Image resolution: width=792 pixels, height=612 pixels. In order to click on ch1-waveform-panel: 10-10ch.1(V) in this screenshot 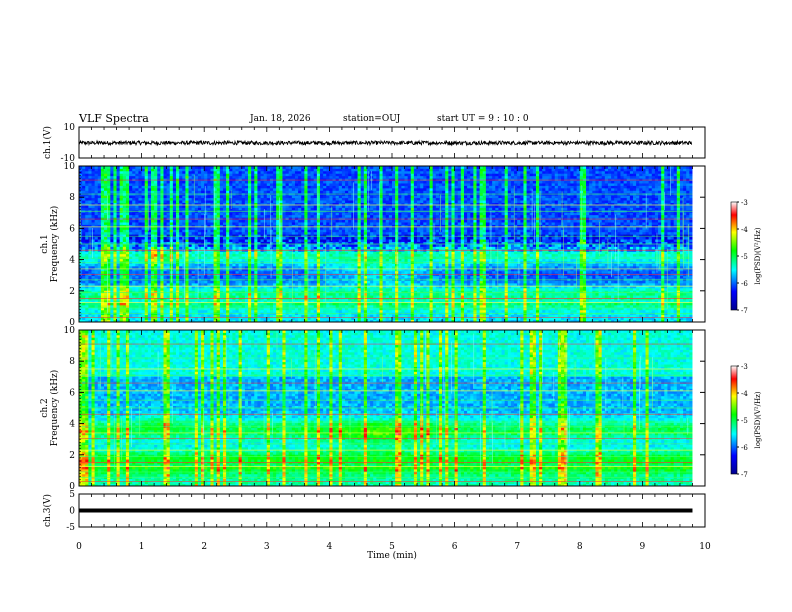, I will do `click(373, 143)`.